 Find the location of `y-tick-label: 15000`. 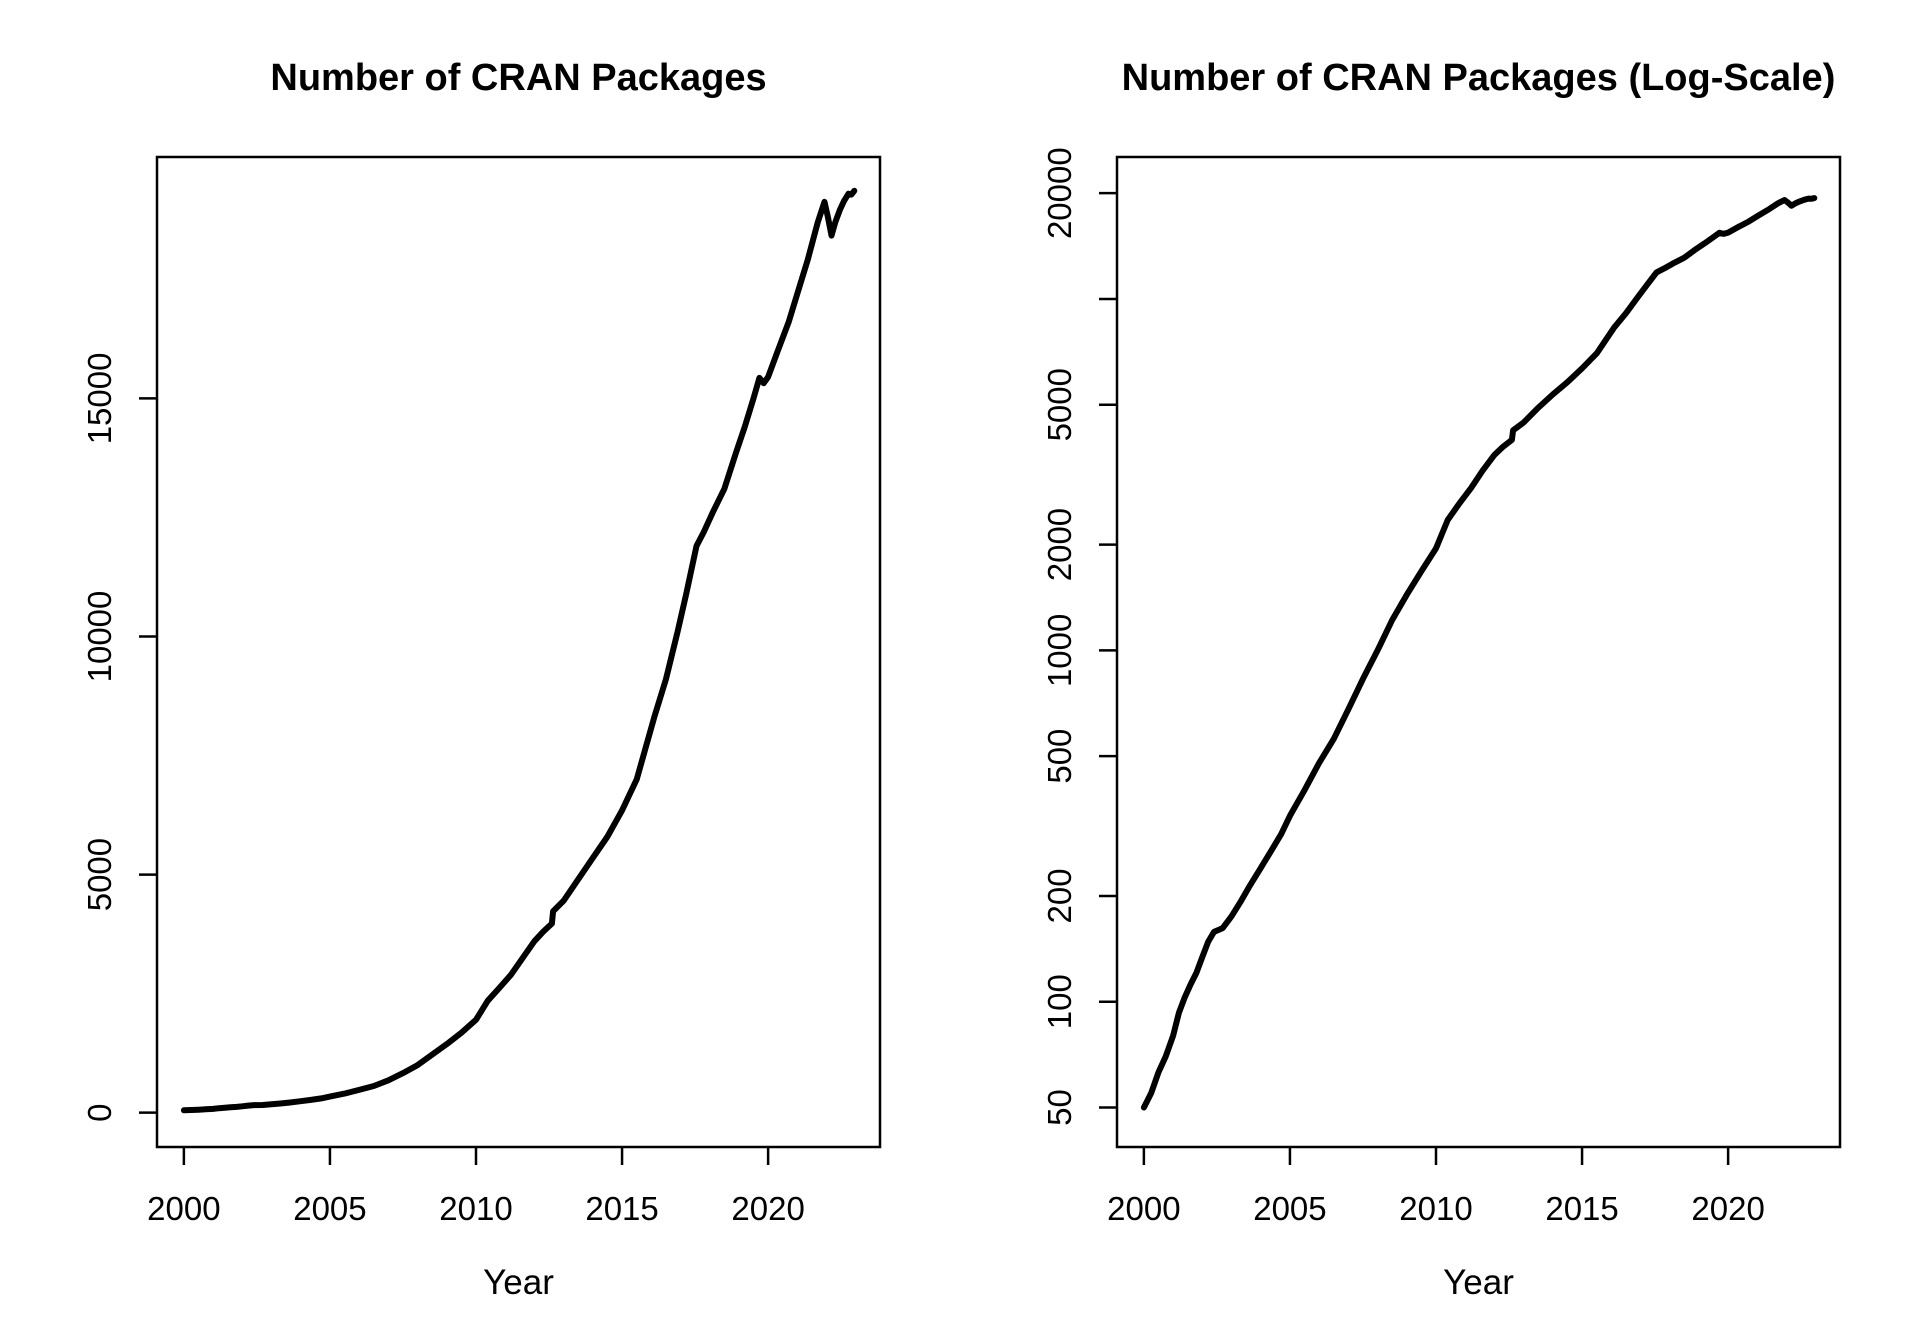

y-tick-label: 15000 is located at coordinates (99, 399).